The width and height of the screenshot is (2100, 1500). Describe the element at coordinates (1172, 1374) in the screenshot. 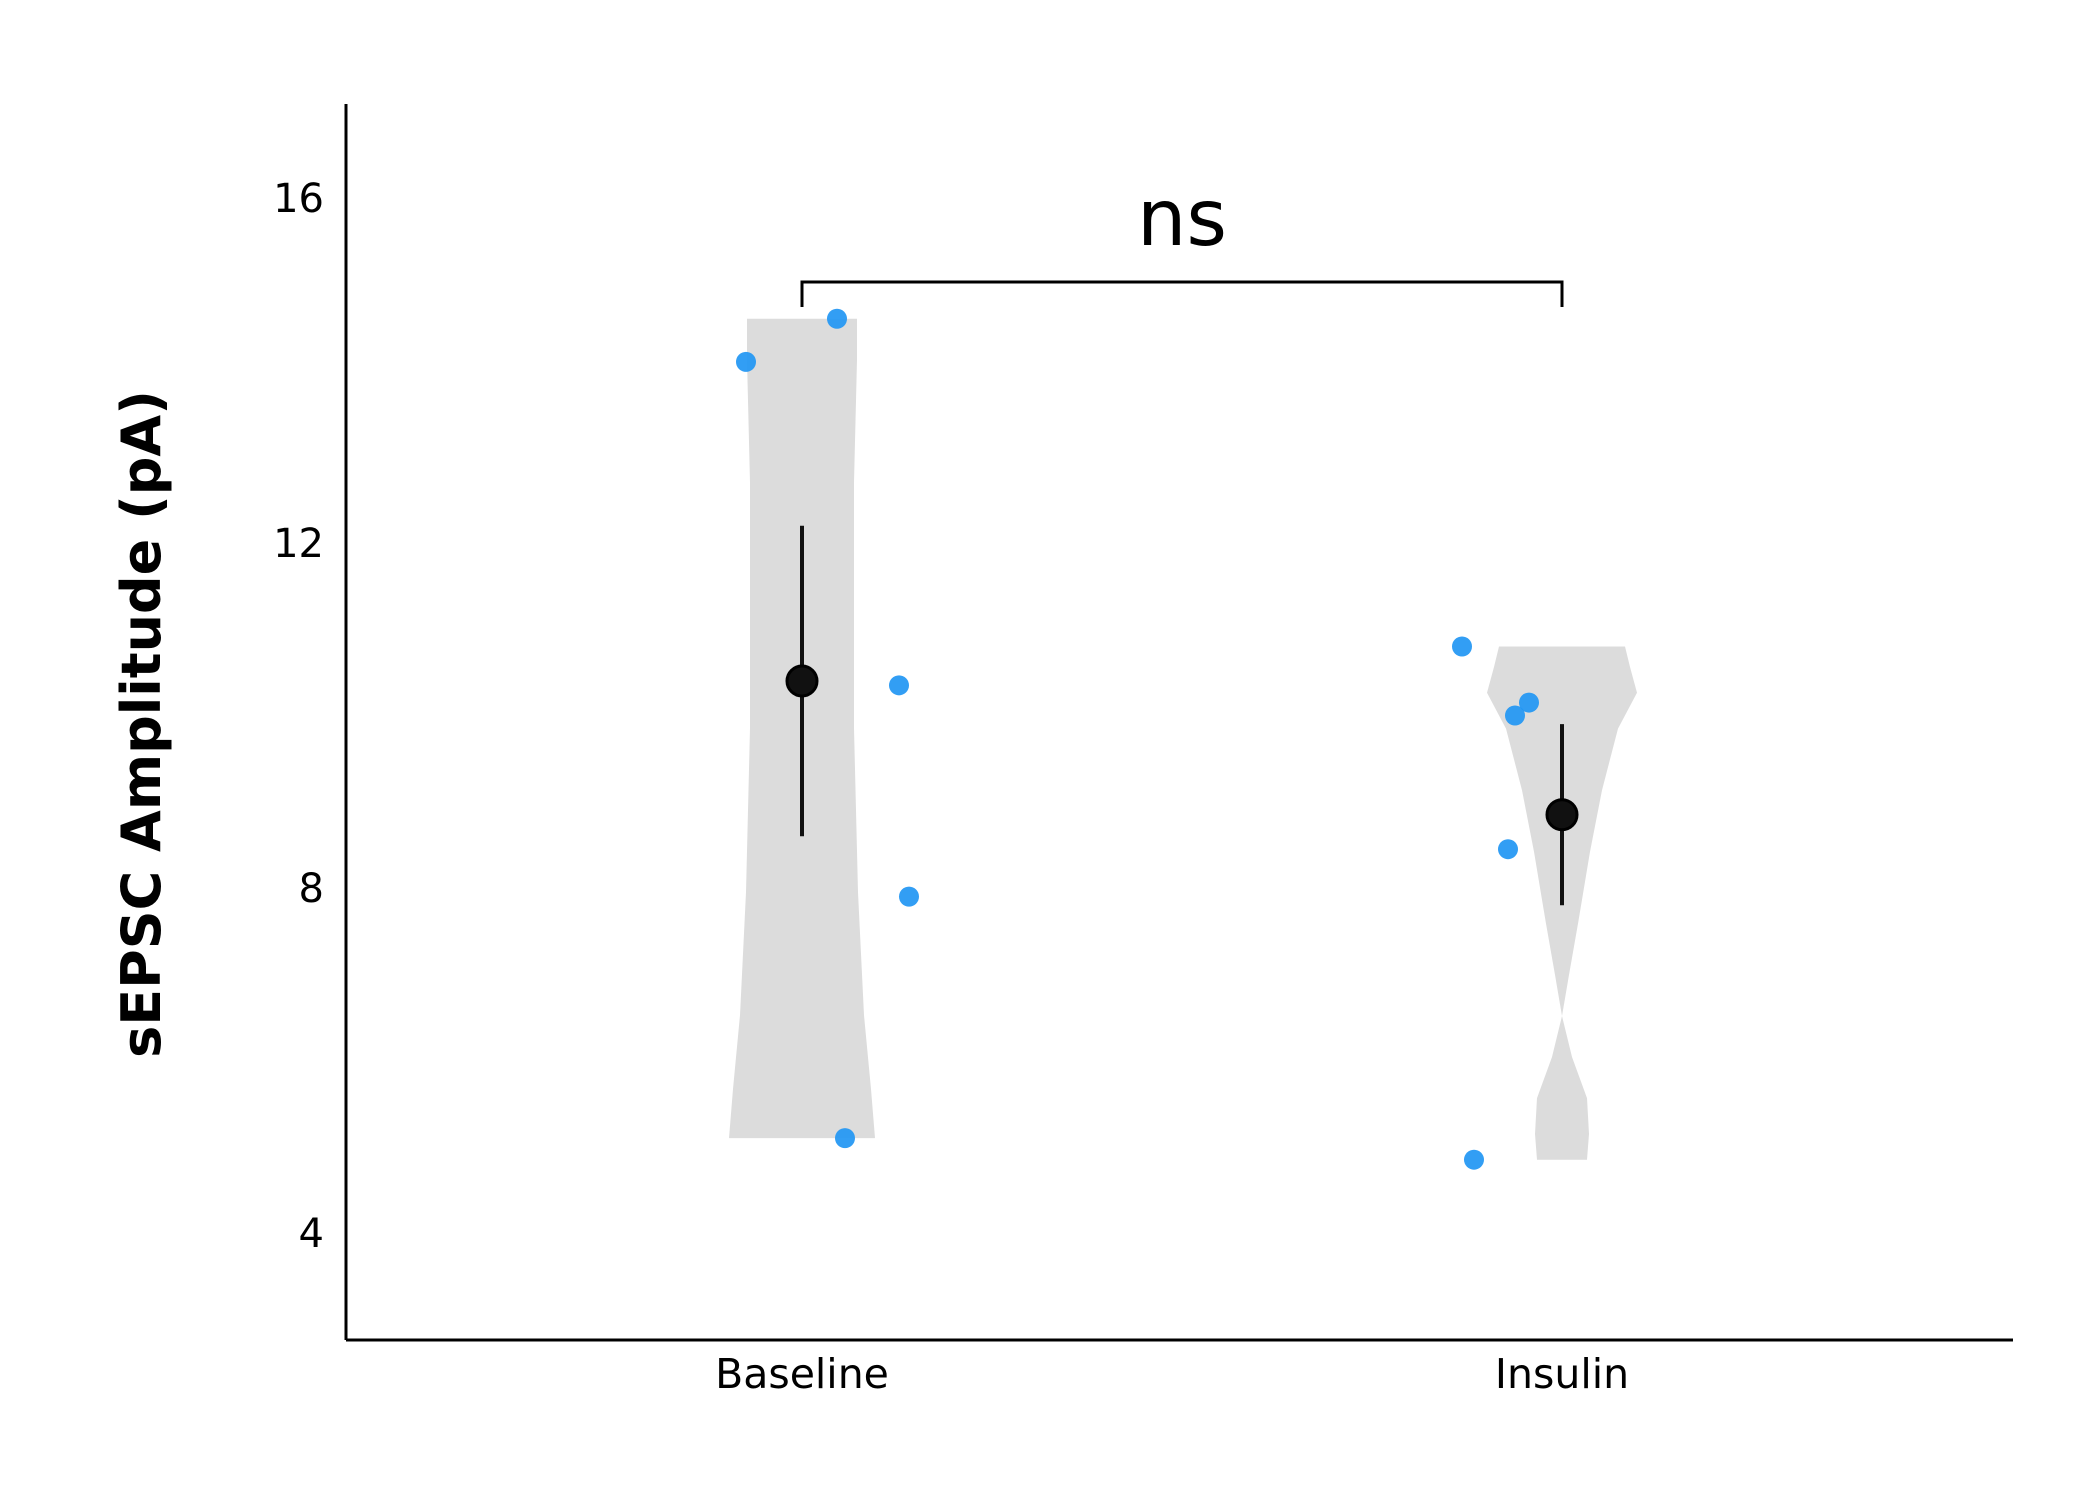

I see `x-tick-labels: Baseline Insulin` at that location.